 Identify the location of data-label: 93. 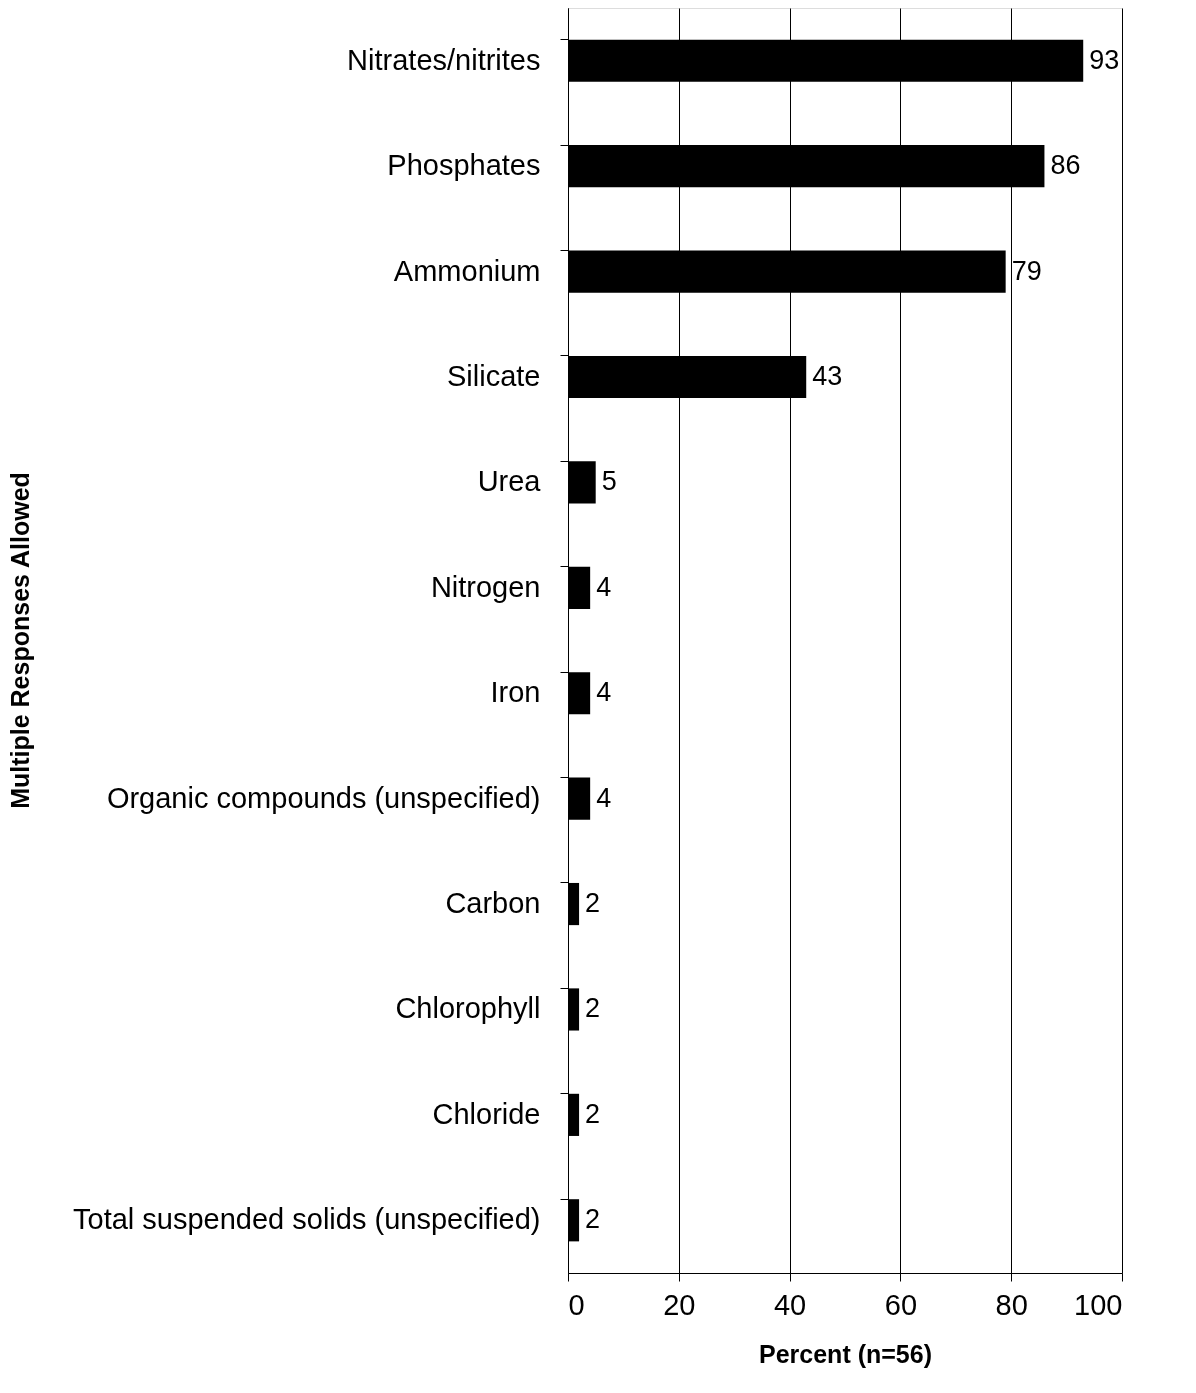
(1104, 59).